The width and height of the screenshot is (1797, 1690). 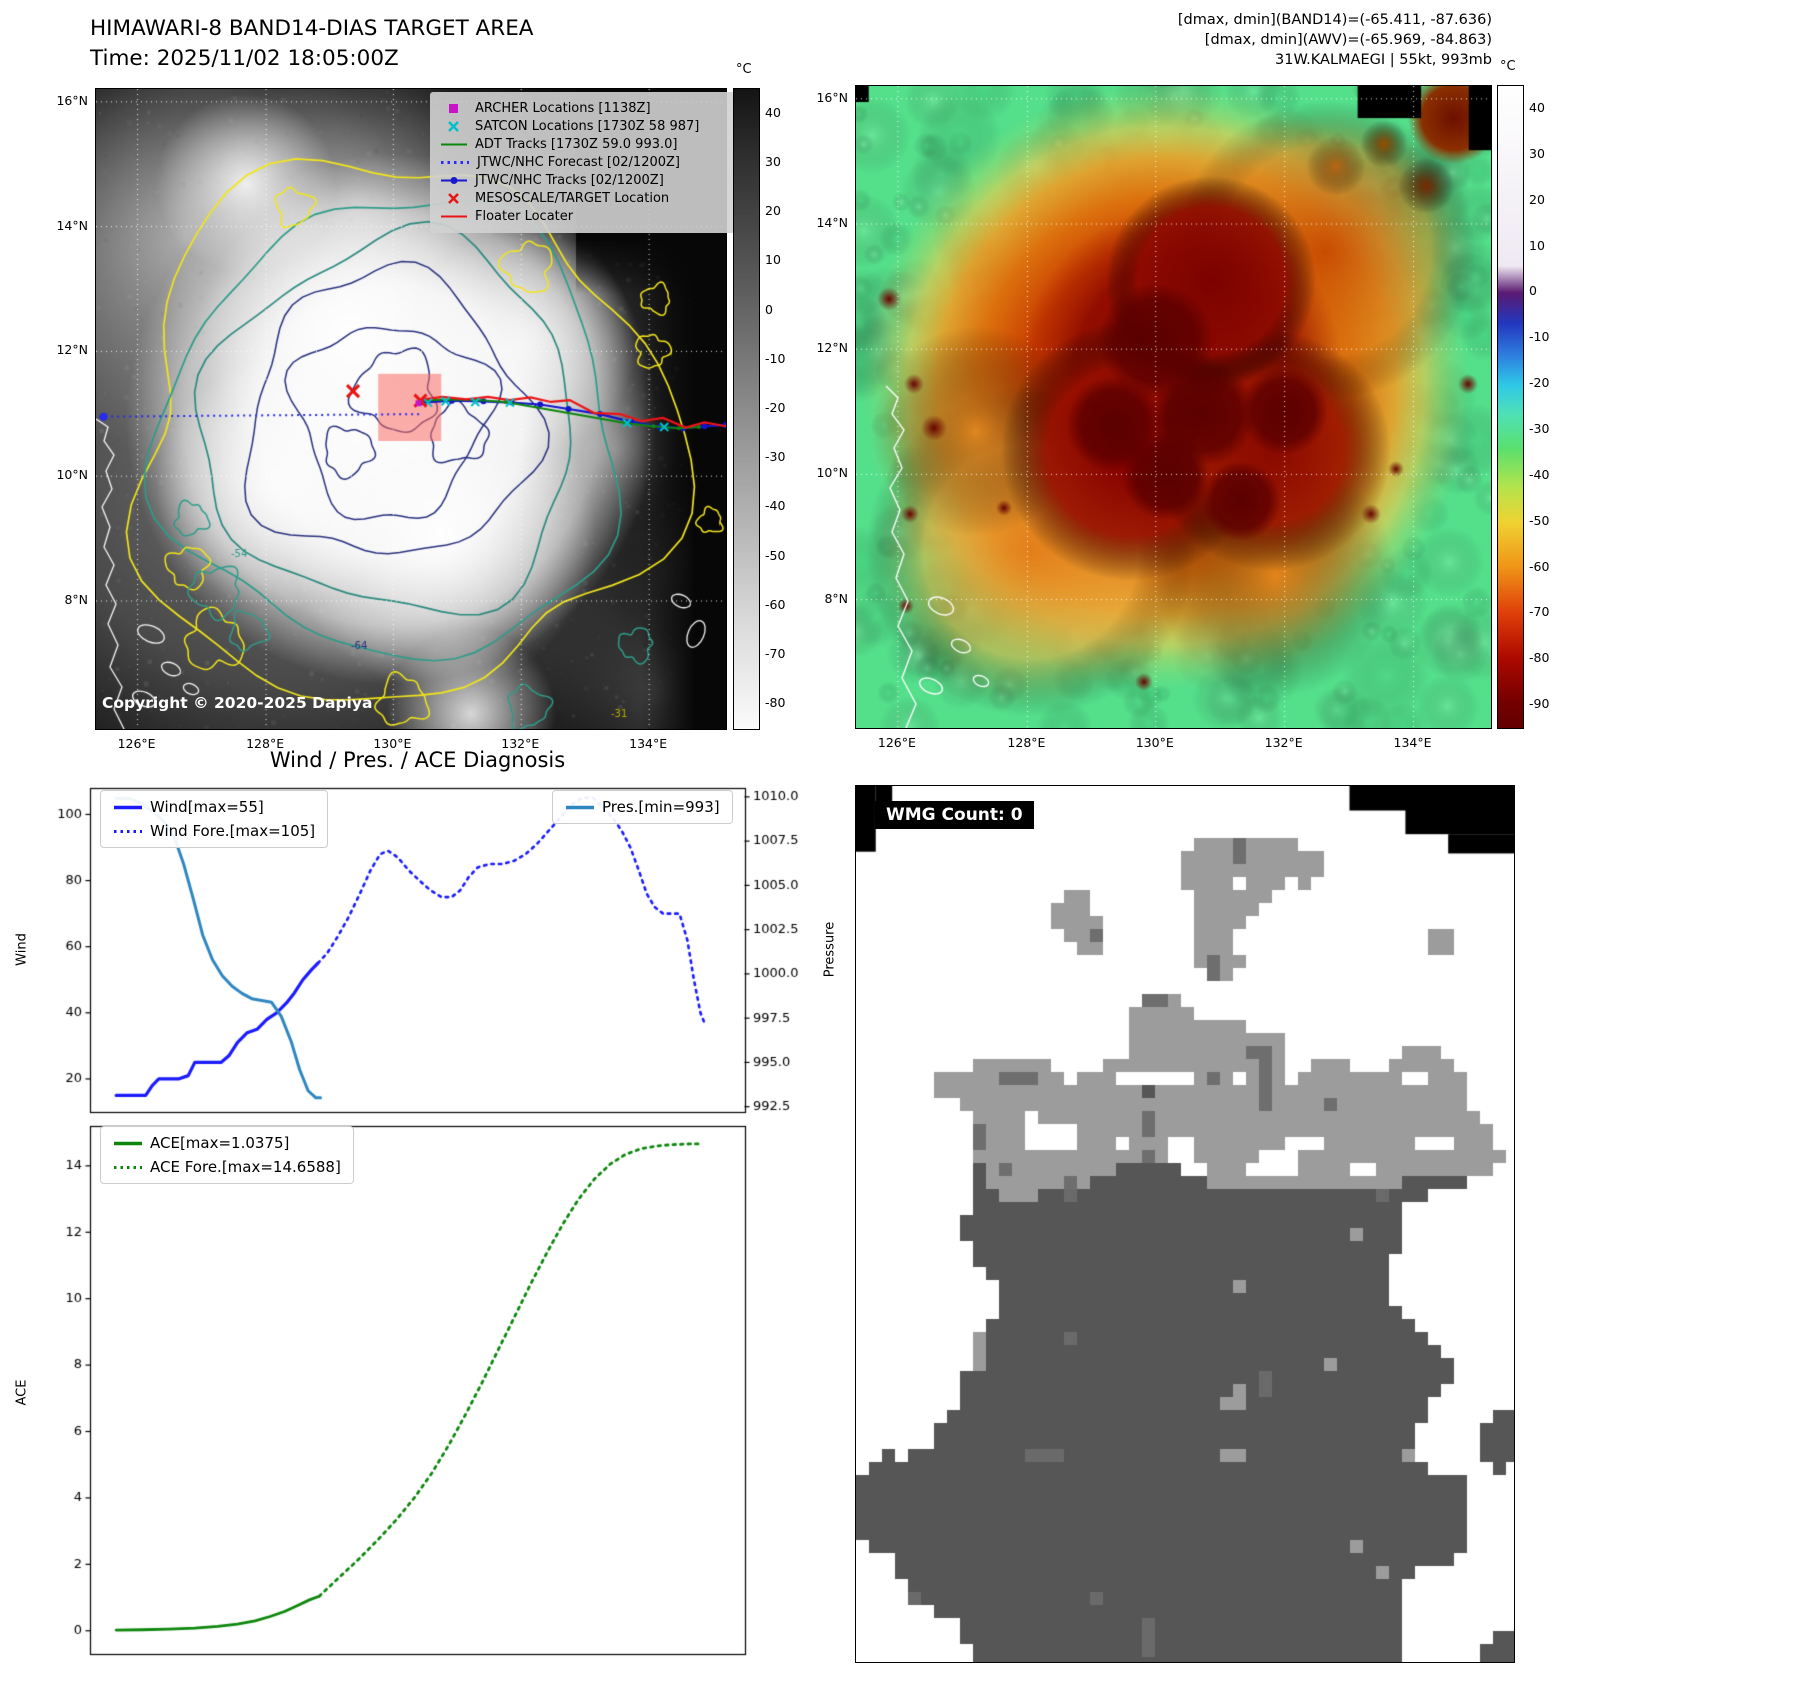 I want to click on band14-colorbar-tick-label: -50, so click(x=775, y=555).